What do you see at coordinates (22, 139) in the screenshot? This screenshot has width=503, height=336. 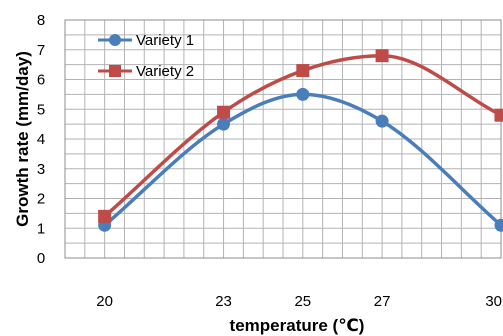 I see `y-axis-title: Growth rate (mm/day)` at bounding box center [22, 139].